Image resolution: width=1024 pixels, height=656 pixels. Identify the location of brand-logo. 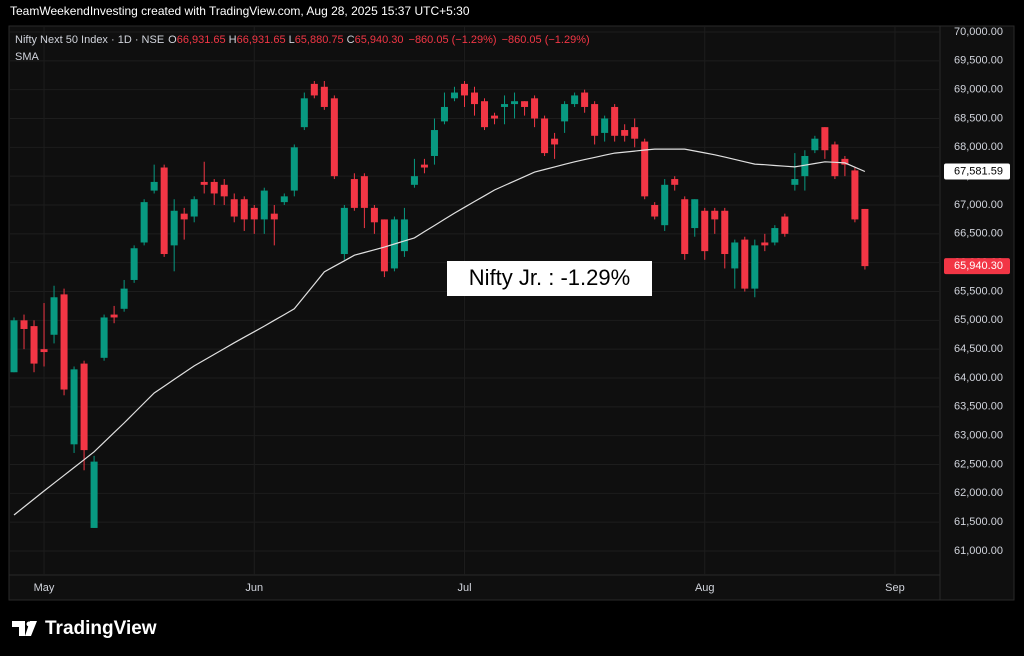
(24, 628).